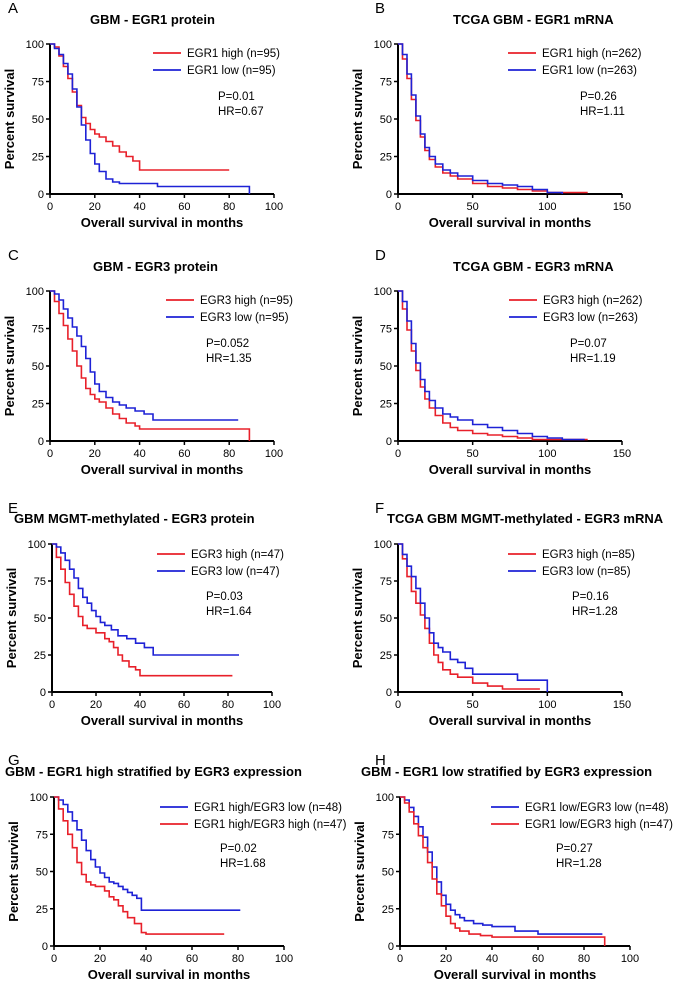 The image size is (685, 984). What do you see at coordinates (13, 255) in the screenshot?
I see `panel-letter: C` at bounding box center [13, 255].